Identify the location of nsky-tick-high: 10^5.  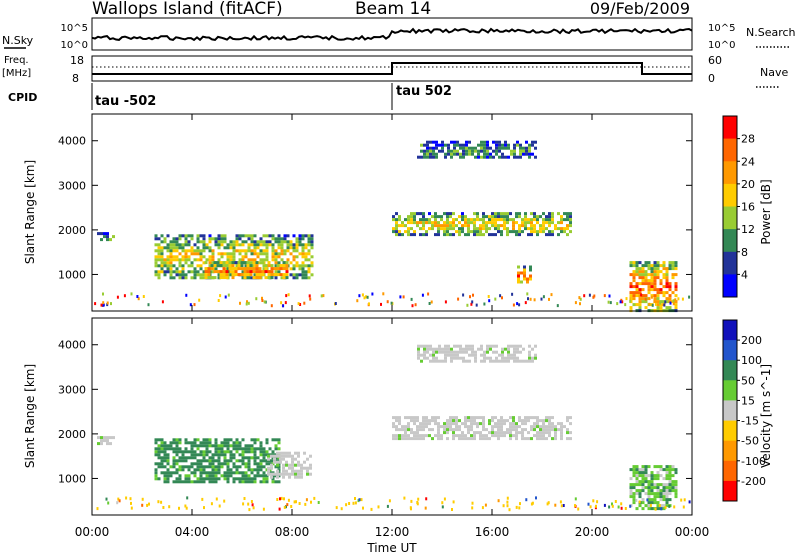
(74, 28).